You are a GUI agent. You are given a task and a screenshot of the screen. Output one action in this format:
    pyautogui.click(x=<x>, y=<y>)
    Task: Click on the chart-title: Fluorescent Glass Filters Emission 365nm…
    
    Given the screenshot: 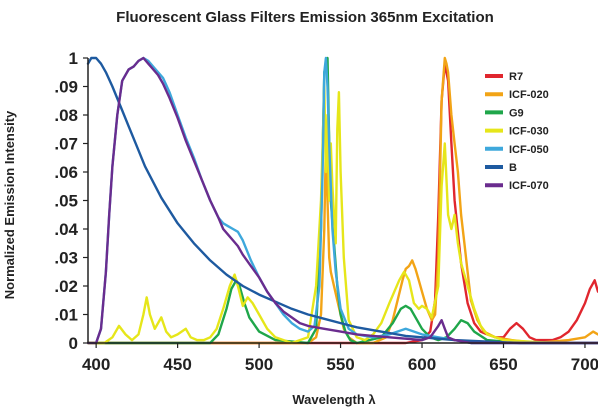 What is the action you would take?
    pyautogui.click(x=305, y=17)
    